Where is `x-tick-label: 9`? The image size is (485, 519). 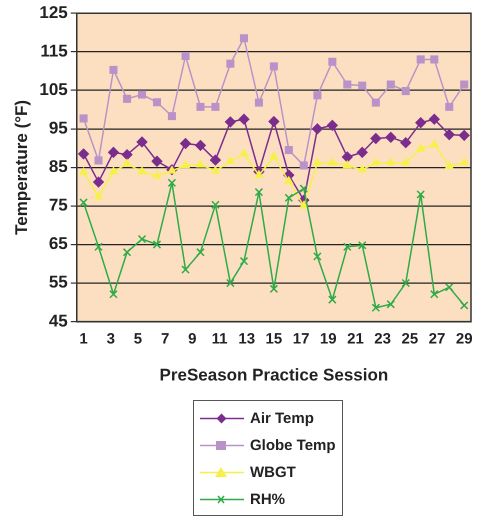
x-tick-label: 9 is located at coordinates (192, 339).